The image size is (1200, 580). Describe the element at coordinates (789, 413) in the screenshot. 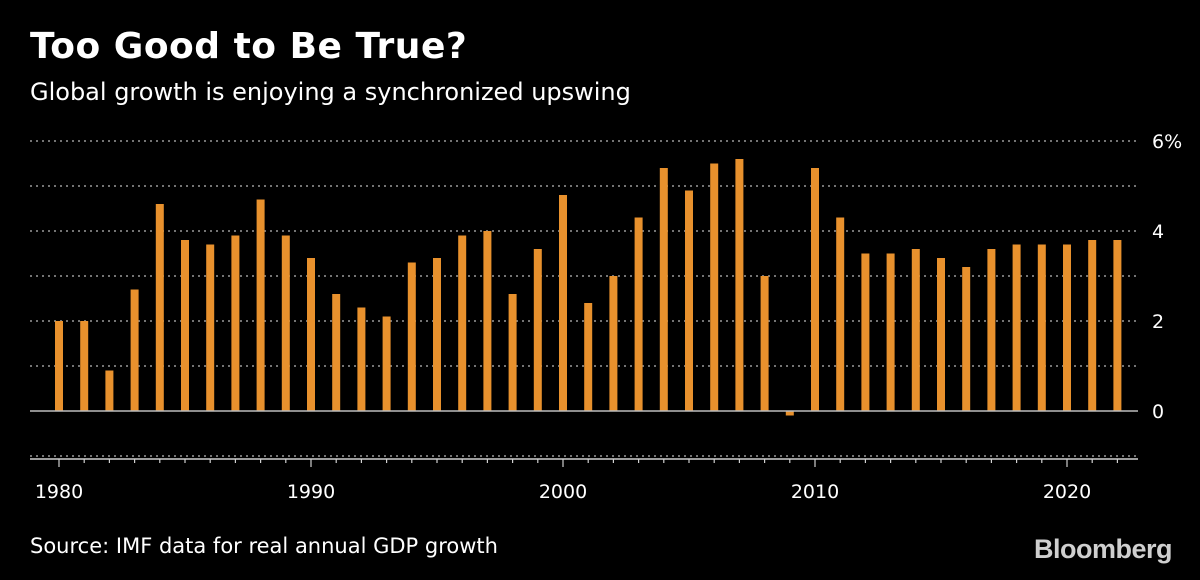

I see `bar-2009` at that location.